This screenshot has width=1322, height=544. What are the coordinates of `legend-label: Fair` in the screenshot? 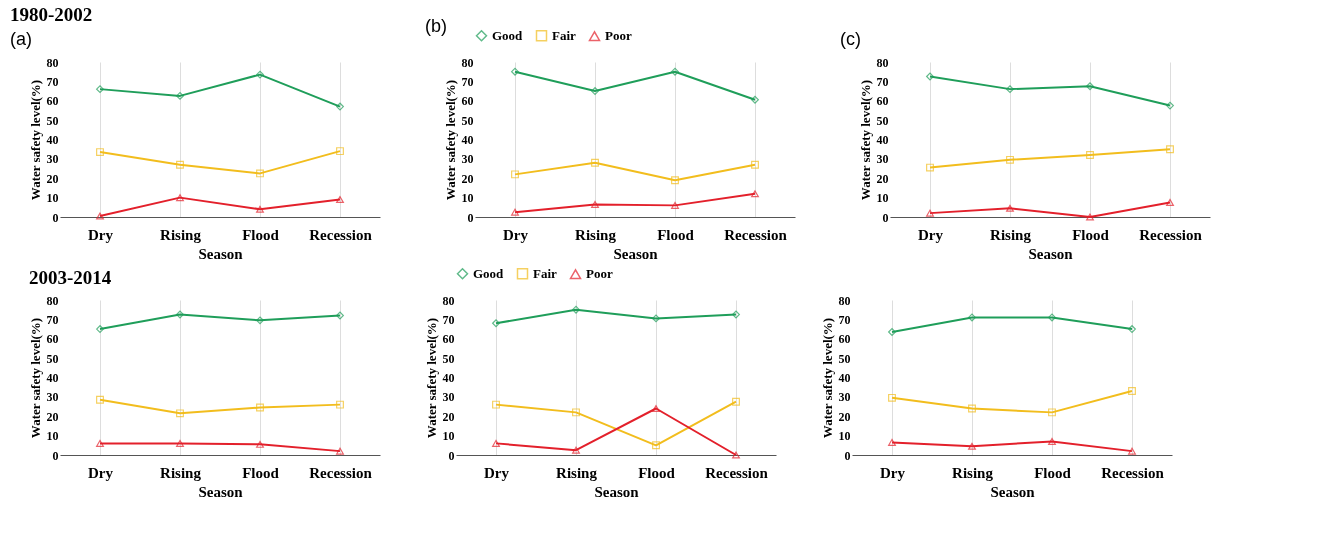 It's located at (545, 273).